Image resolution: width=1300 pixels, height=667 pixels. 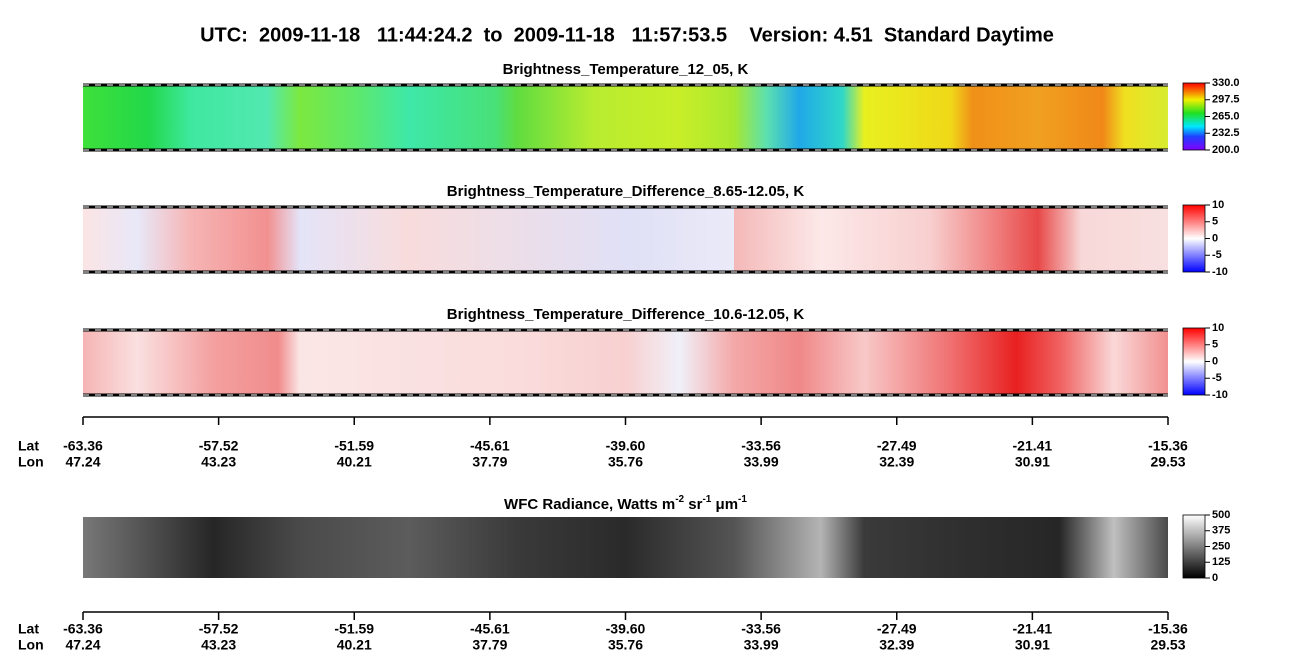 I want to click on colorbar-label: 232.5, so click(x=1226, y=133).